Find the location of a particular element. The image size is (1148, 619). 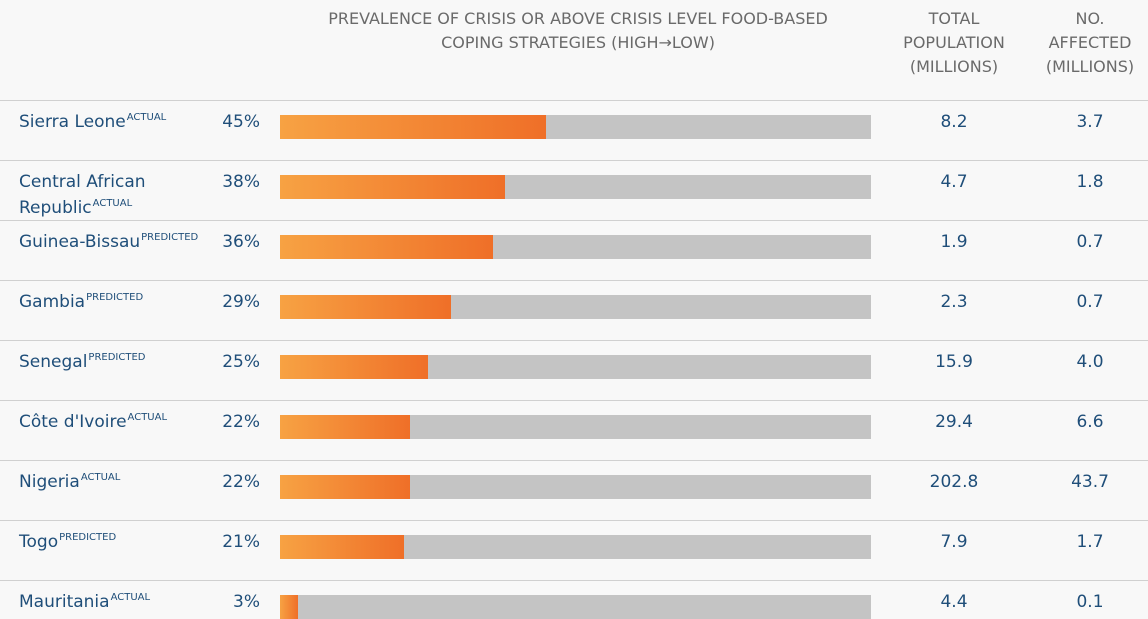

country-name: Côte d'Ivoire is located at coordinates (73, 422).